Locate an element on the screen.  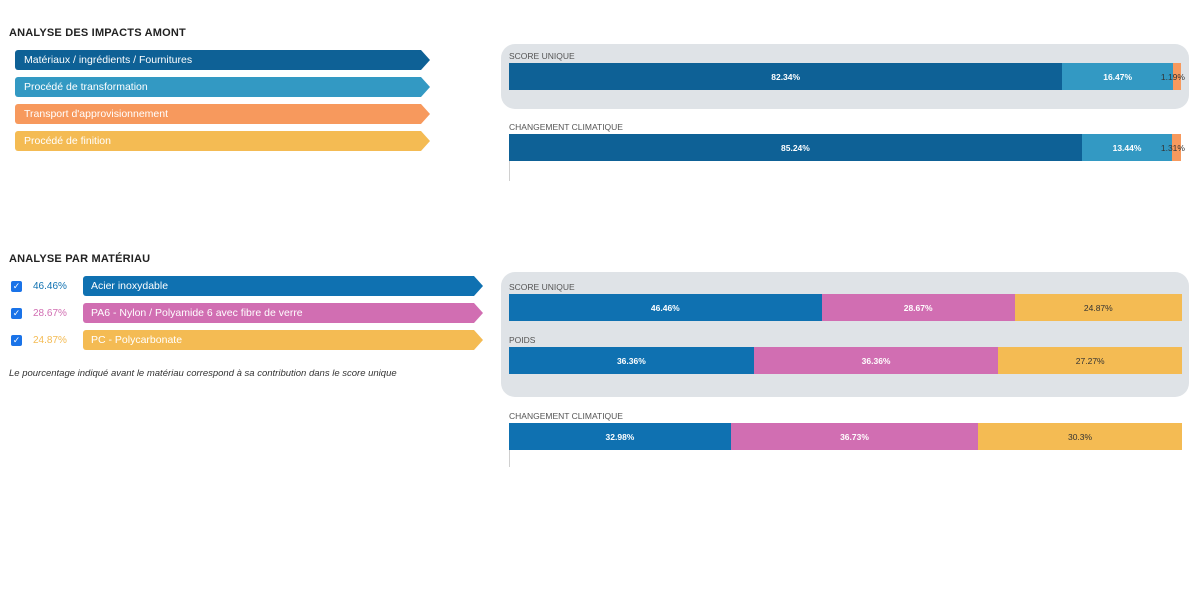
legend-item-finishing: Procédé de finition is located at coordinates (222, 141).